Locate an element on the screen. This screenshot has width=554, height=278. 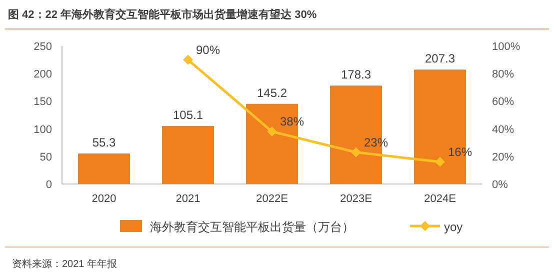
x-tick-label: 2020 is located at coordinates (104, 199).